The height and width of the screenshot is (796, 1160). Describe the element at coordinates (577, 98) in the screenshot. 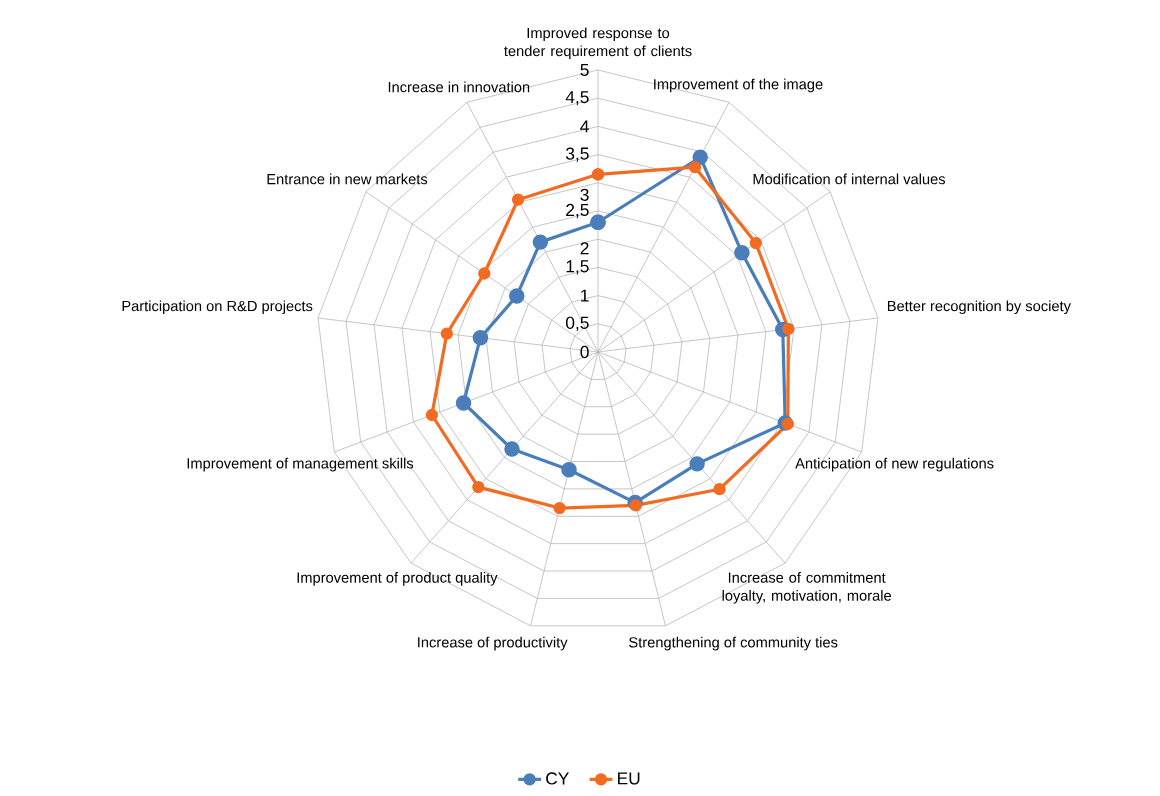

I see `y-tick-label: 4,5` at that location.